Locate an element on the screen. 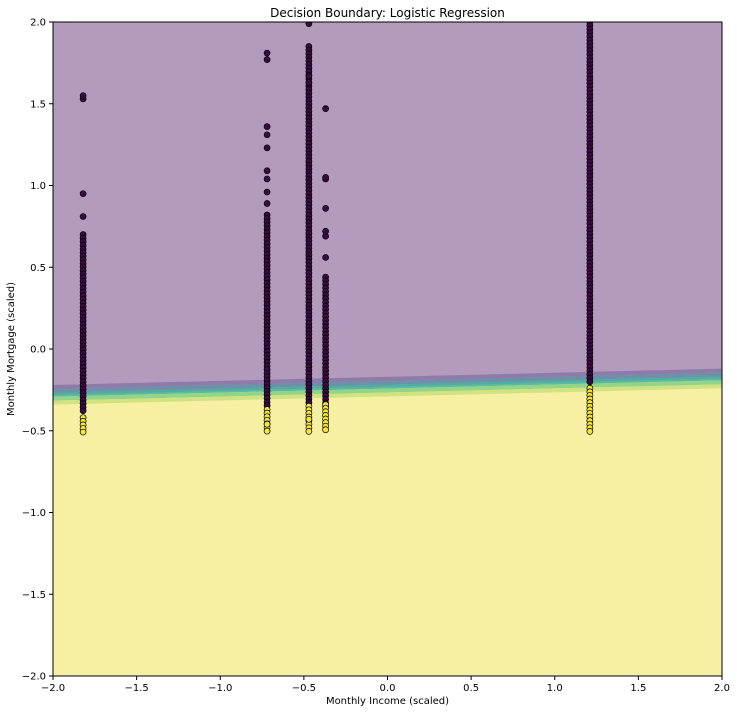 The height and width of the screenshot is (713, 737). chart-title: Decision Boundary: Logistic Regression is located at coordinates (387, 13).